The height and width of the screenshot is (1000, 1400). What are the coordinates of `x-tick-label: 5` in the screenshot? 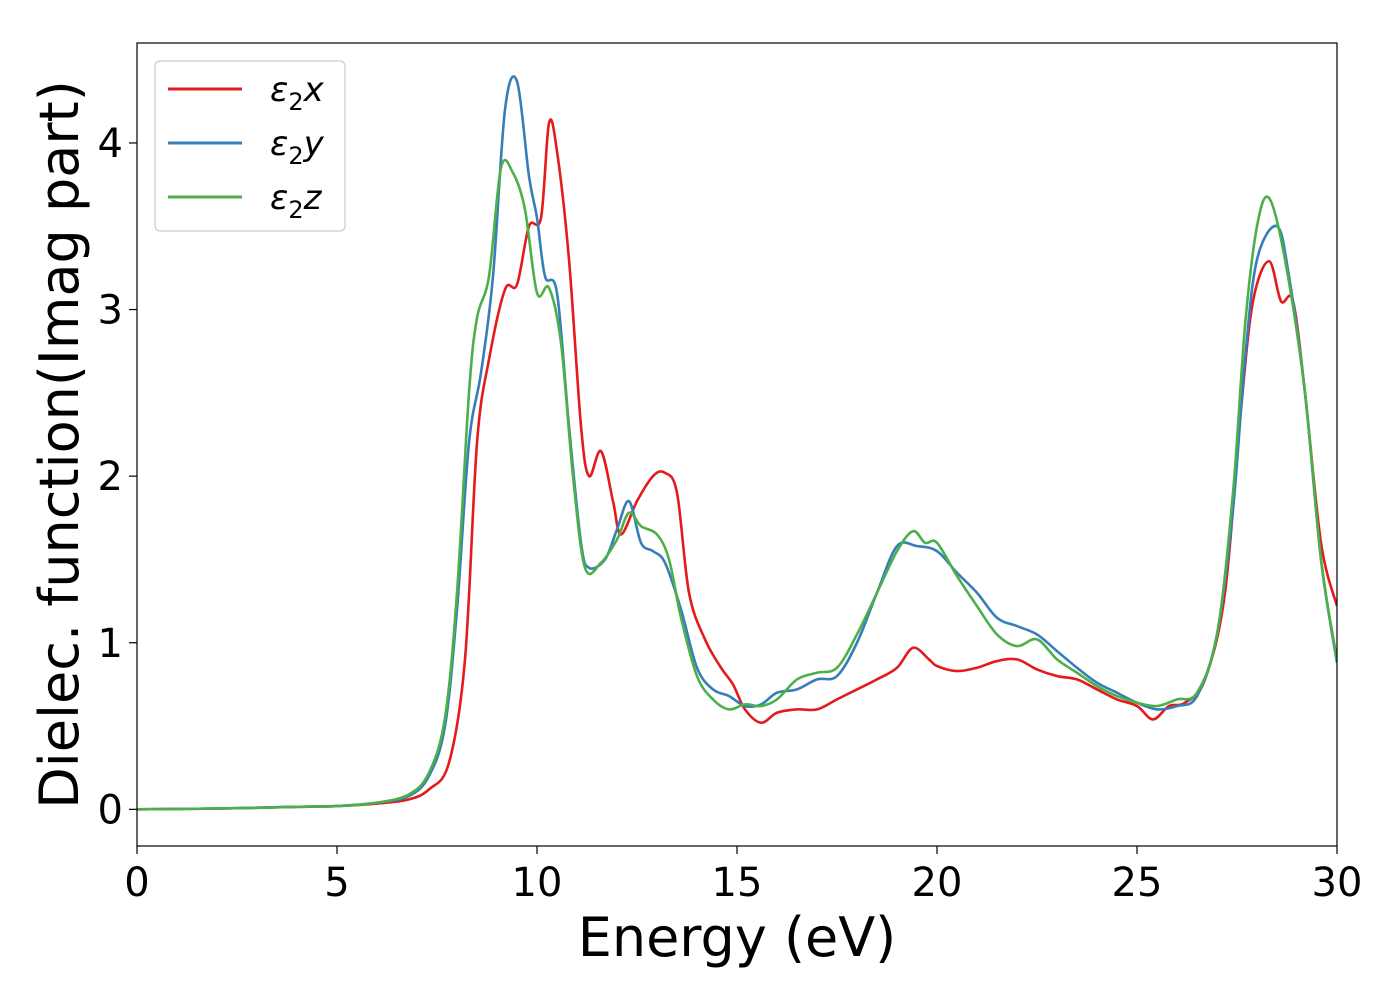 It's located at (336, 883).